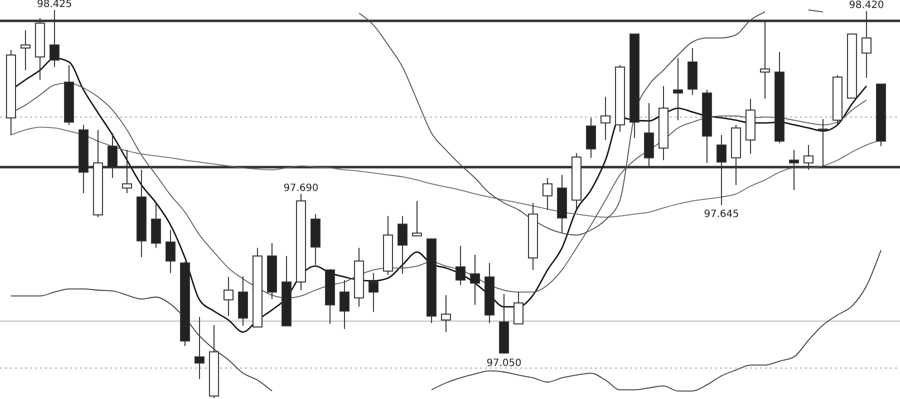  Describe the element at coordinates (721, 214) in the screenshot. I see `annotation: 97.645` at that location.